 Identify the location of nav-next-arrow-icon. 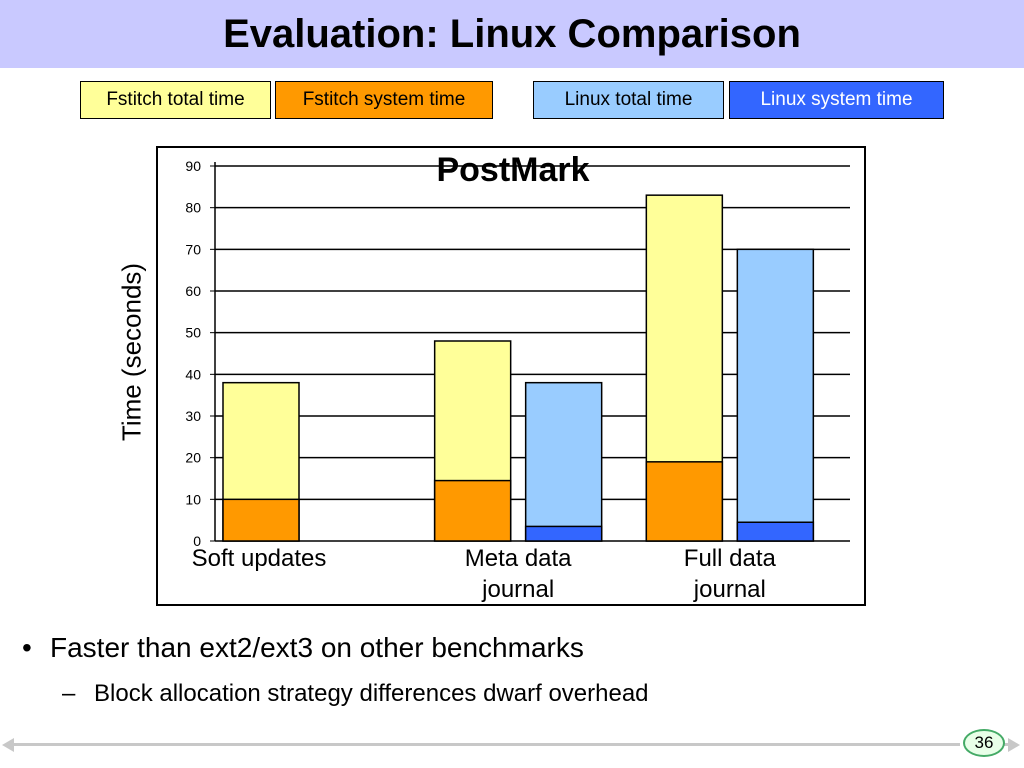
(1014, 745).